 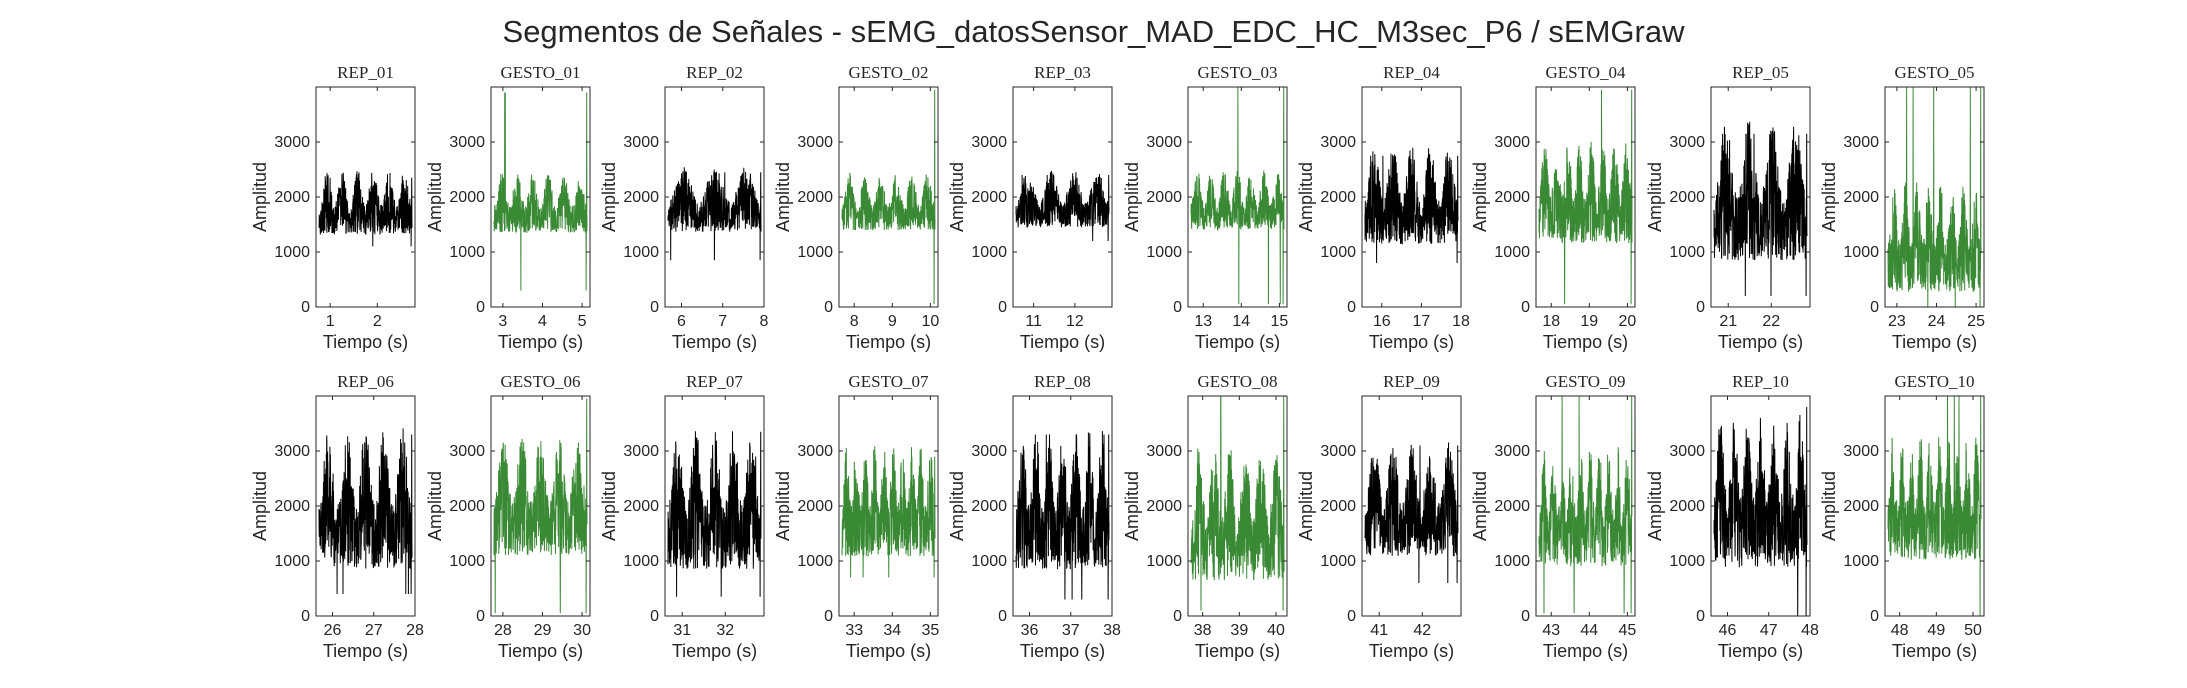 What do you see at coordinates (1897, 321) in the screenshot?
I see `x-tick-label: 23` at bounding box center [1897, 321].